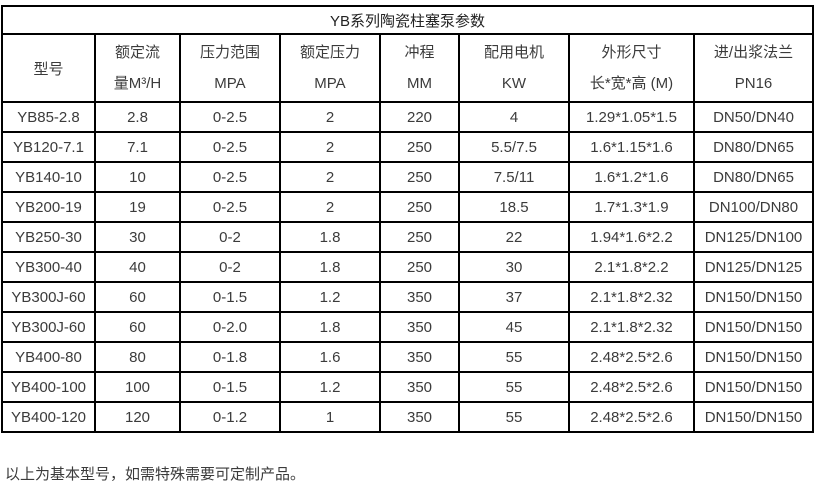 The height and width of the screenshot is (494, 814). Describe the element at coordinates (419, 68) in the screenshot. I see `column-header-5: 冲程 MM` at that location.